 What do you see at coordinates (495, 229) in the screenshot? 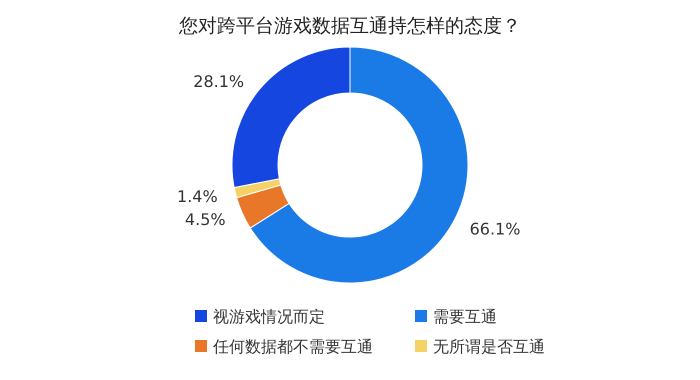
I see `data-label: 66.1%` at bounding box center [495, 229].